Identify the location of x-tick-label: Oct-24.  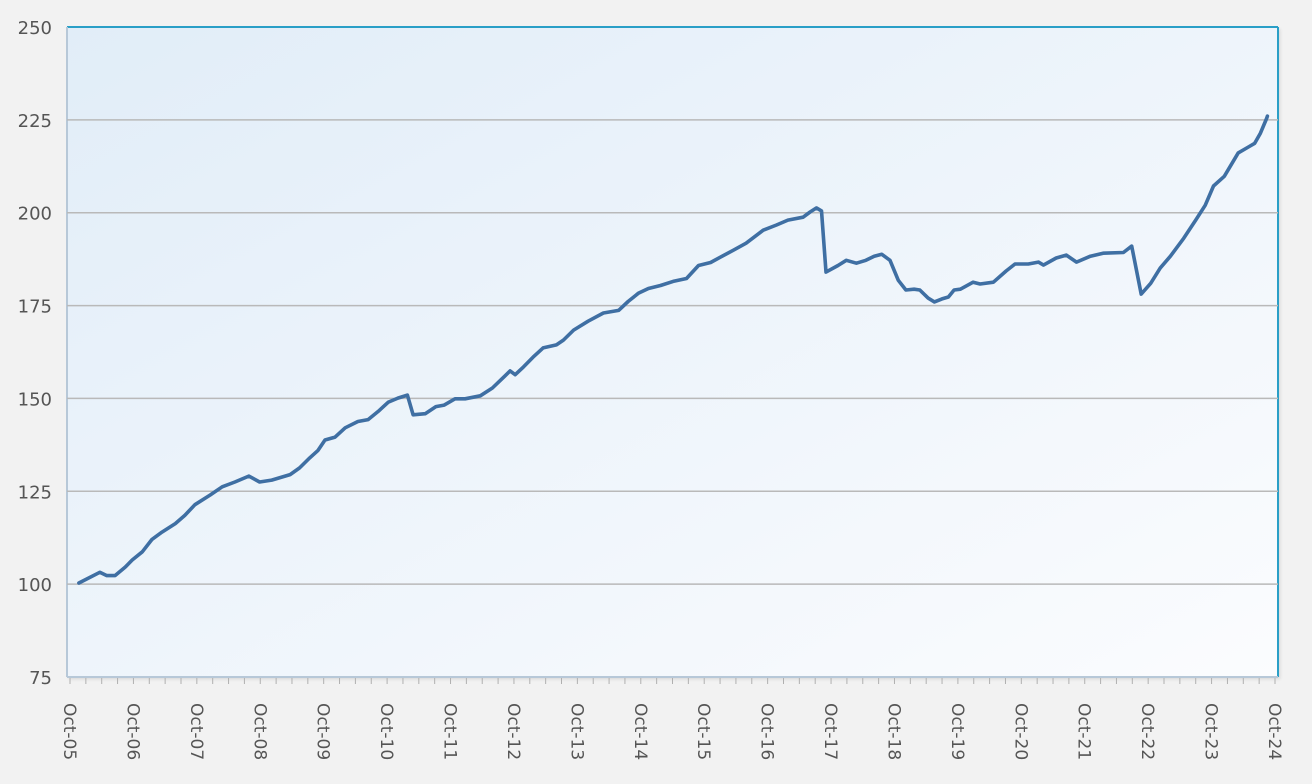
(1274, 731).